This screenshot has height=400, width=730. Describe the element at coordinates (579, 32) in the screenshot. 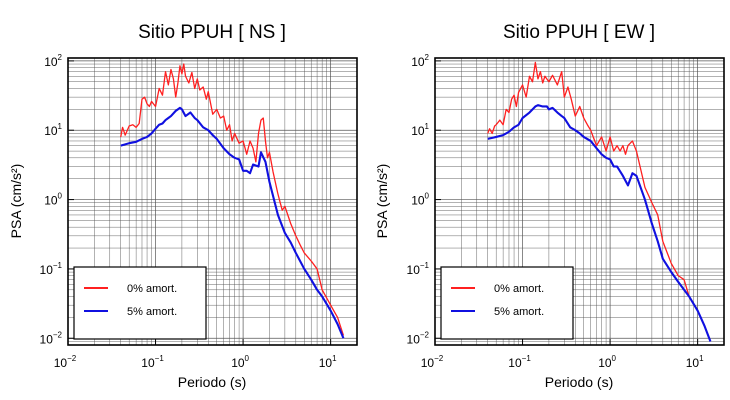

I see `chart-title: Sitio PPUH [ EW ]` at that location.